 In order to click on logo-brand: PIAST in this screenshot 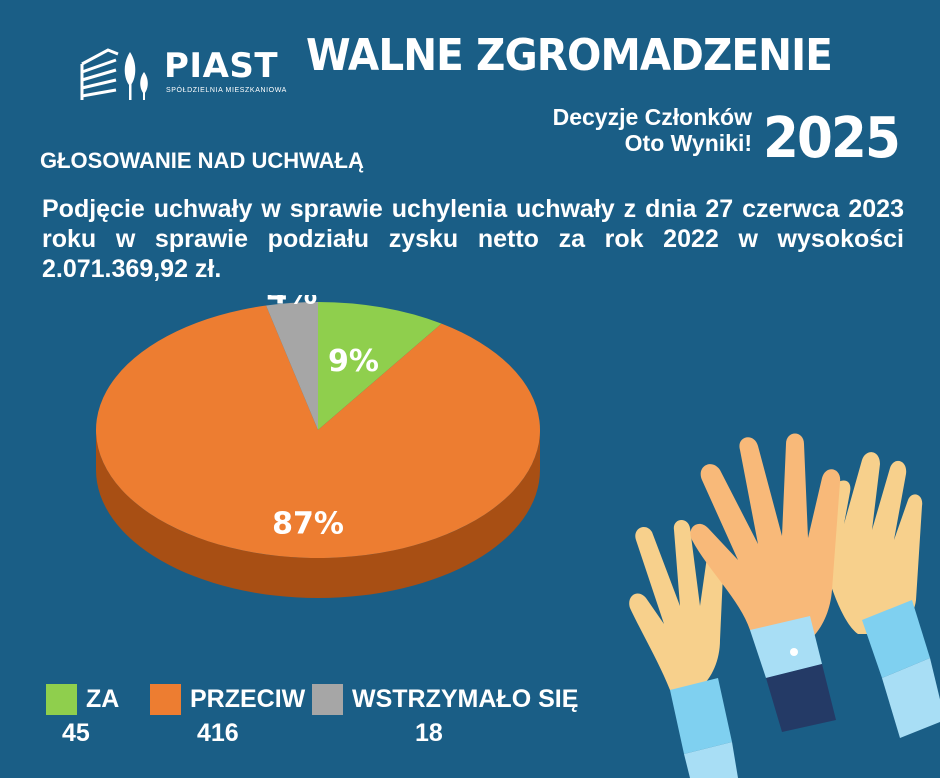, I will do `click(221, 66)`.